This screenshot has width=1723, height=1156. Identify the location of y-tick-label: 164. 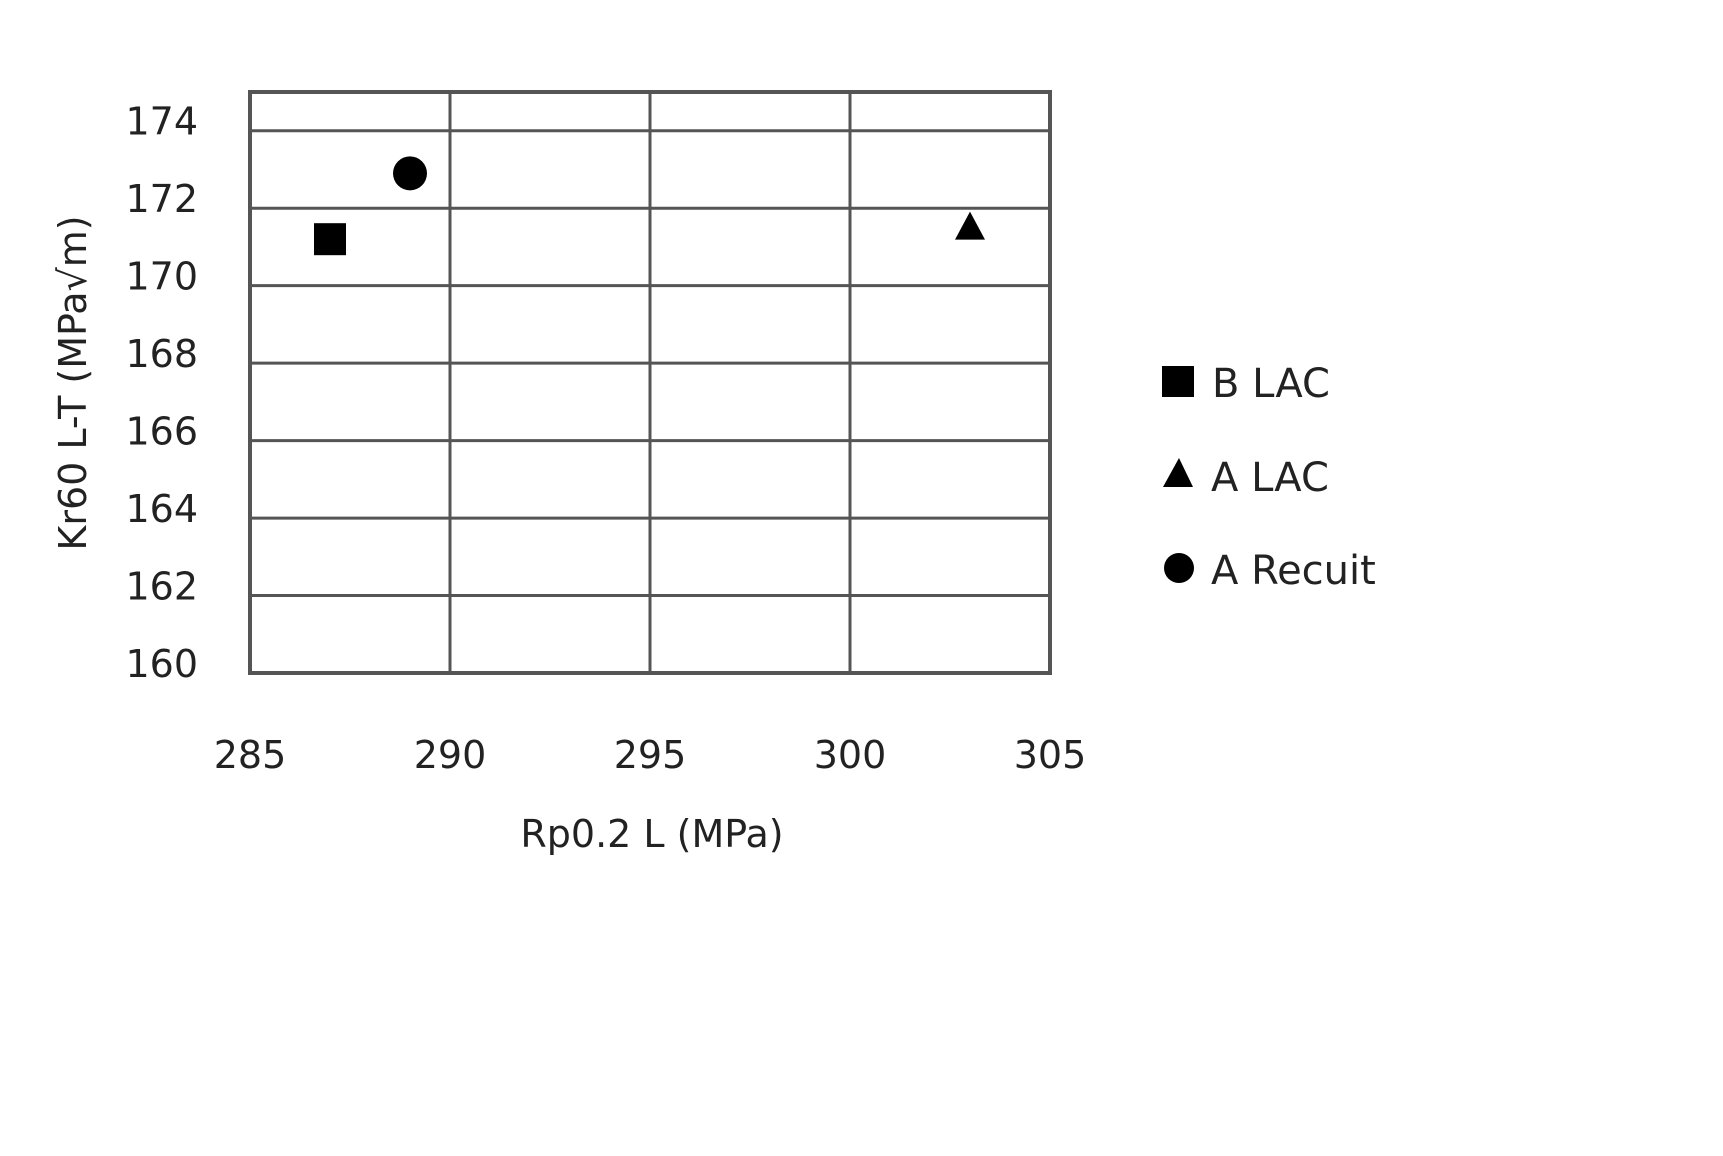
(161, 509).